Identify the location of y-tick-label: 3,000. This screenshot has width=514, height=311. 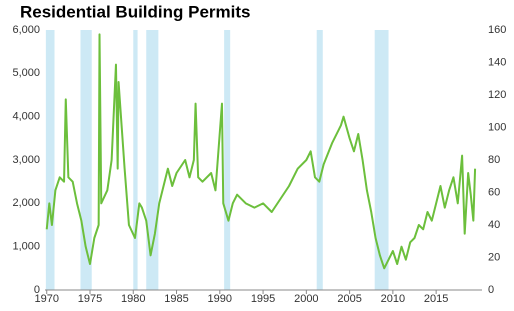
(26, 160).